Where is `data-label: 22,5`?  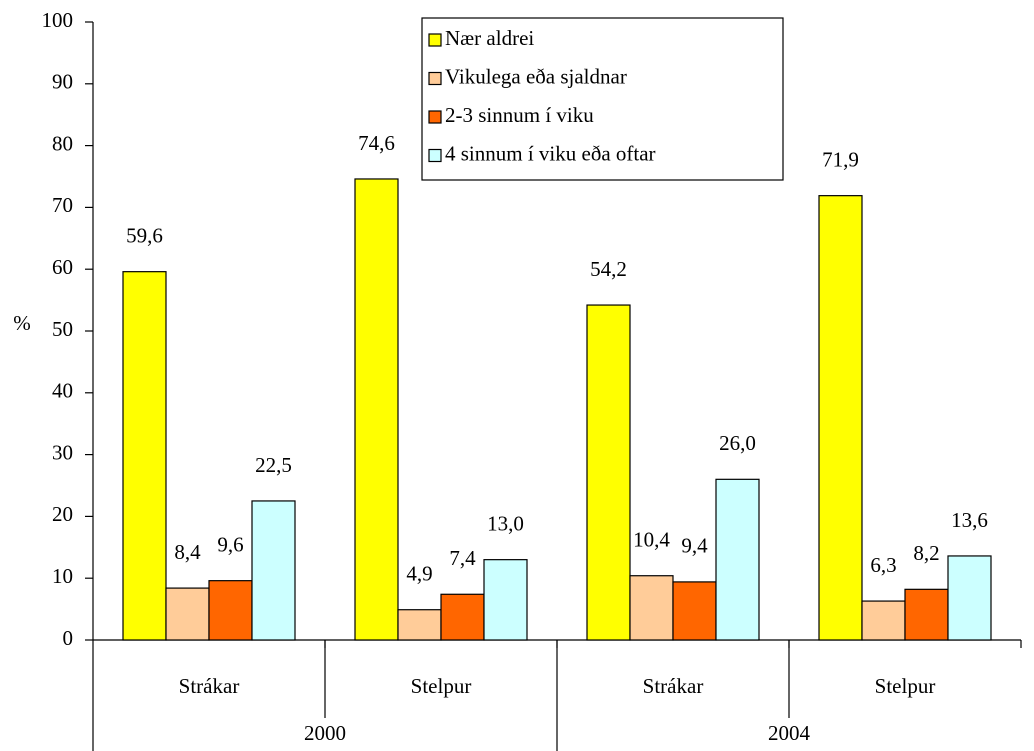 data-label: 22,5 is located at coordinates (273, 465).